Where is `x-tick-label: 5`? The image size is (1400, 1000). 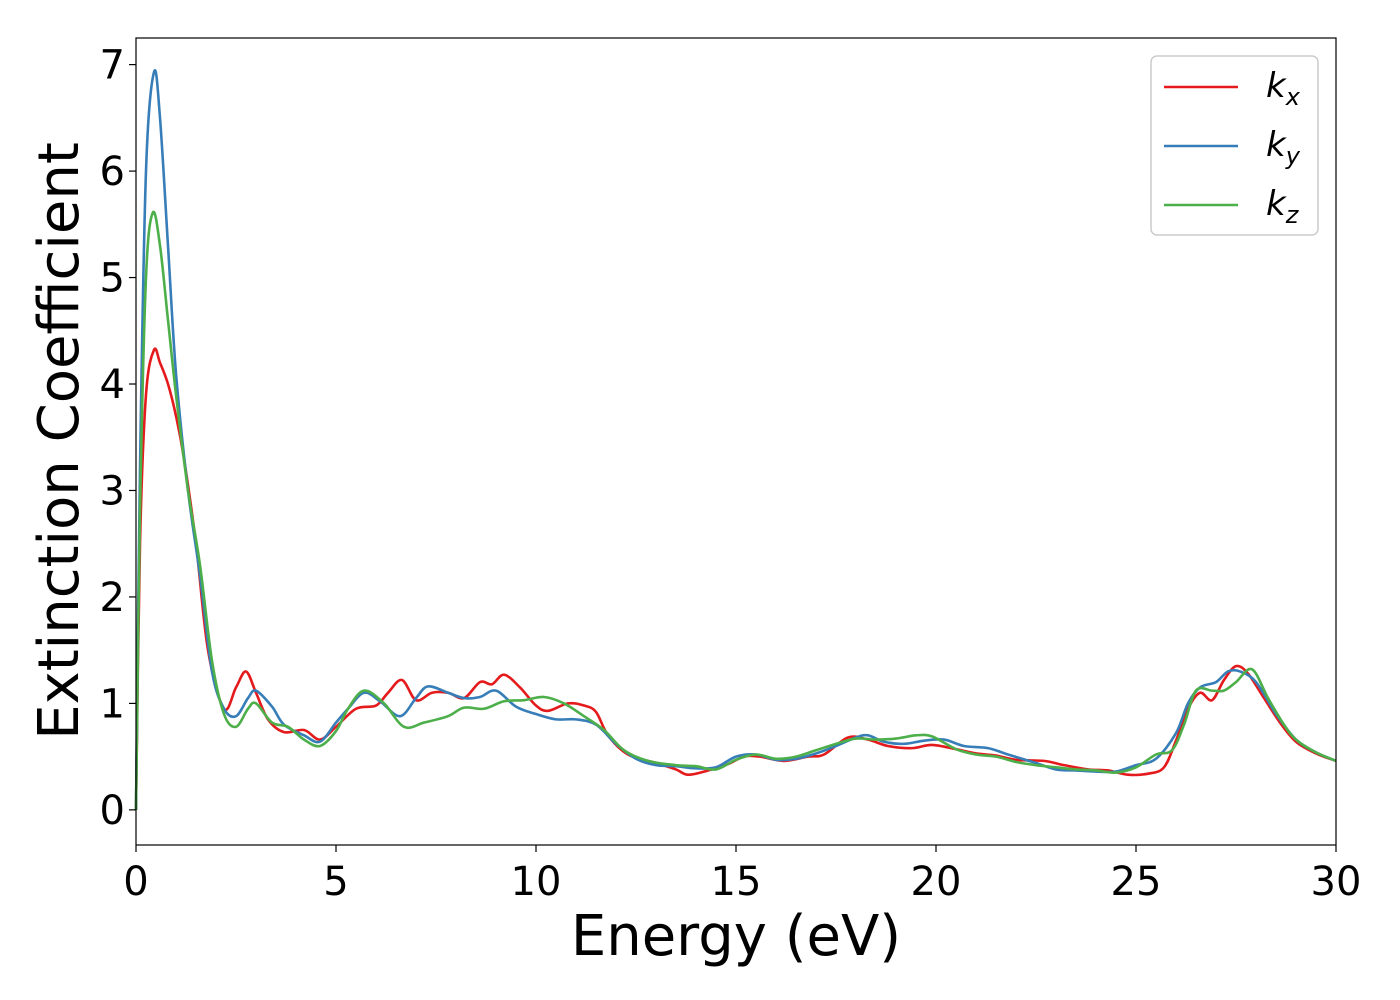 x-tick-label: 5 is located at coordinates (335, 882).